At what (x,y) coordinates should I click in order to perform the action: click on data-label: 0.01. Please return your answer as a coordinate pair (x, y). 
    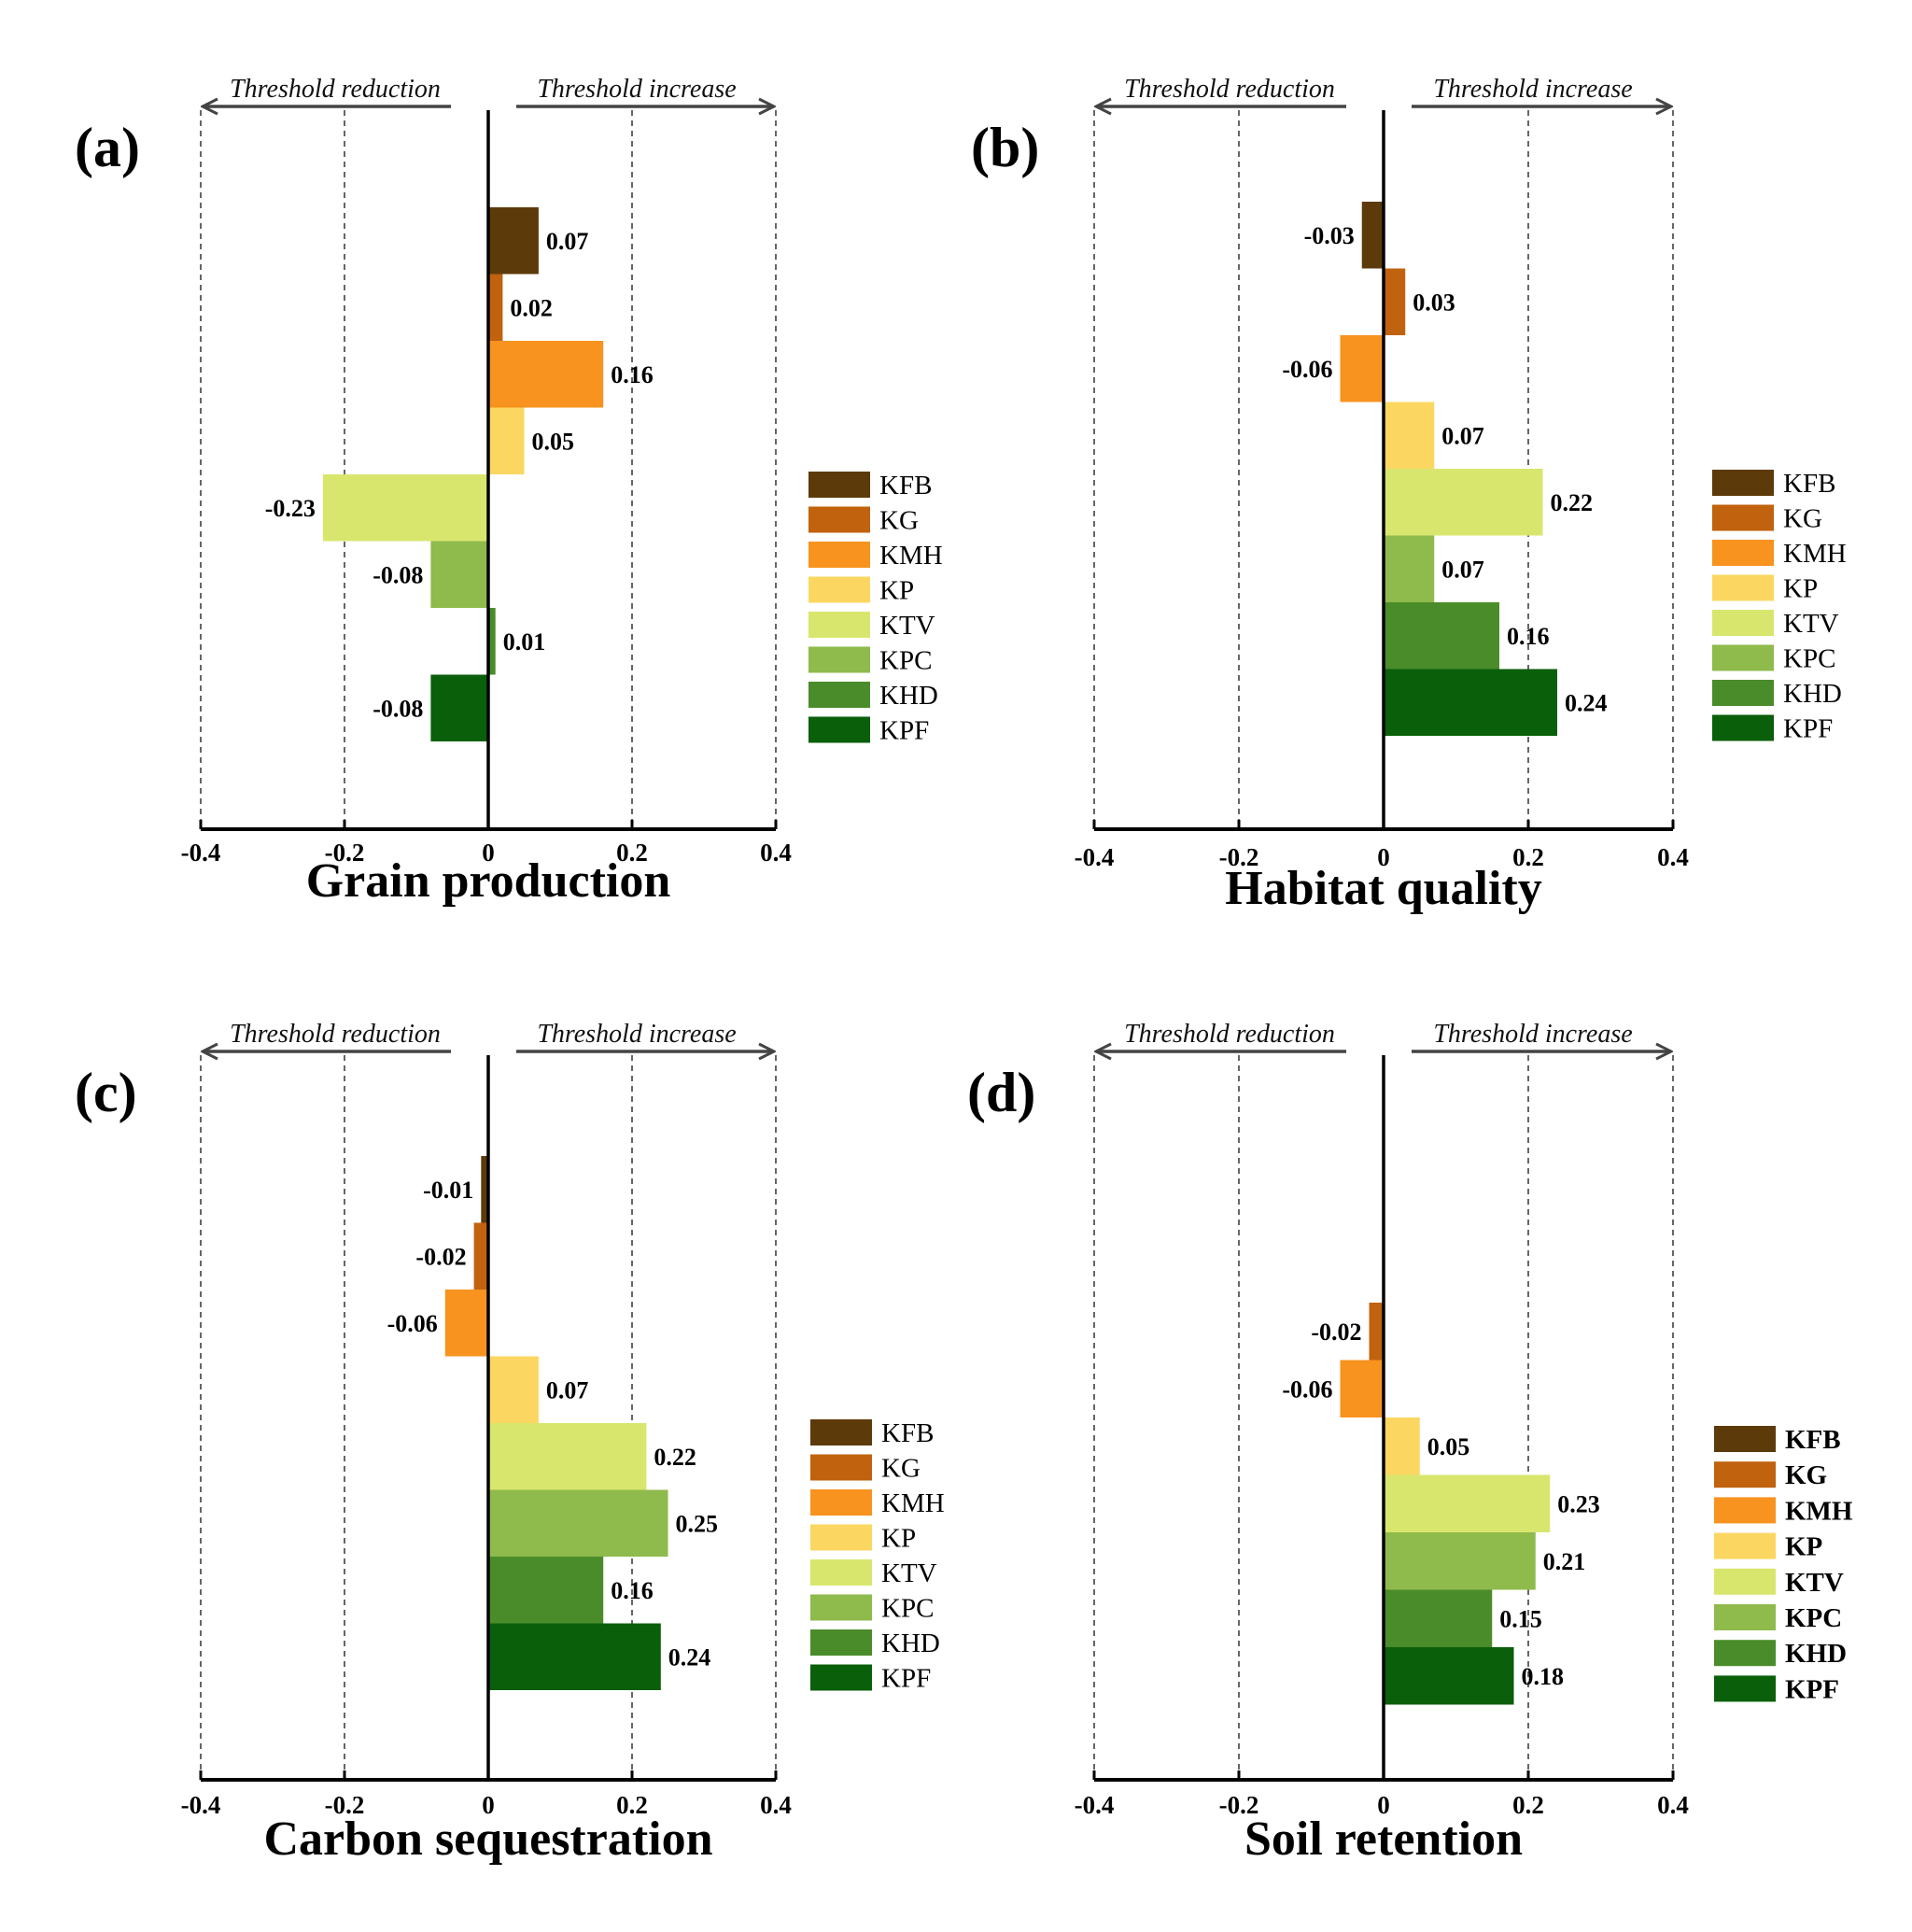
    Looking at the image, I should click on (524, 642).